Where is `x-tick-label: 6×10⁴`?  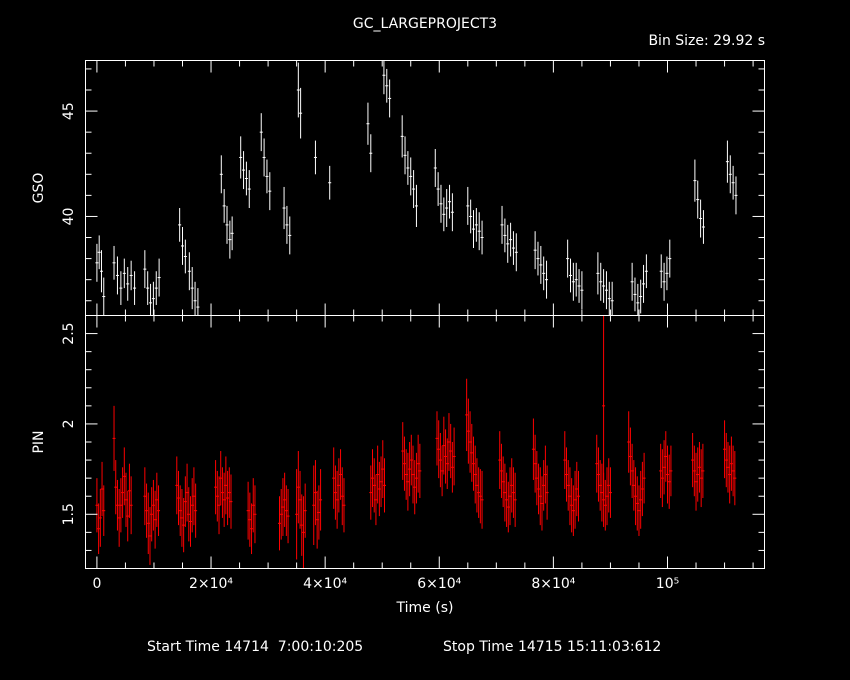 x-tick-label: 6×10⁴ is located at coordinates (439, 584).